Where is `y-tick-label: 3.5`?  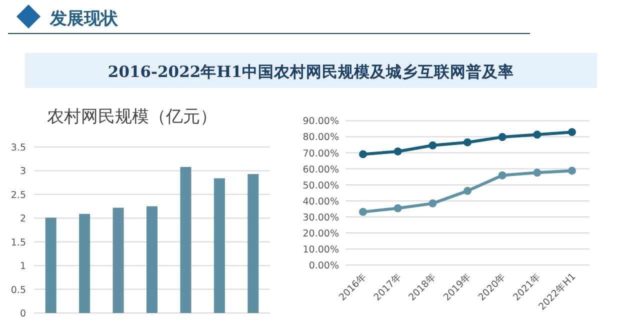 y-tick-label: 3.5 is located at coordinates (18, 148).